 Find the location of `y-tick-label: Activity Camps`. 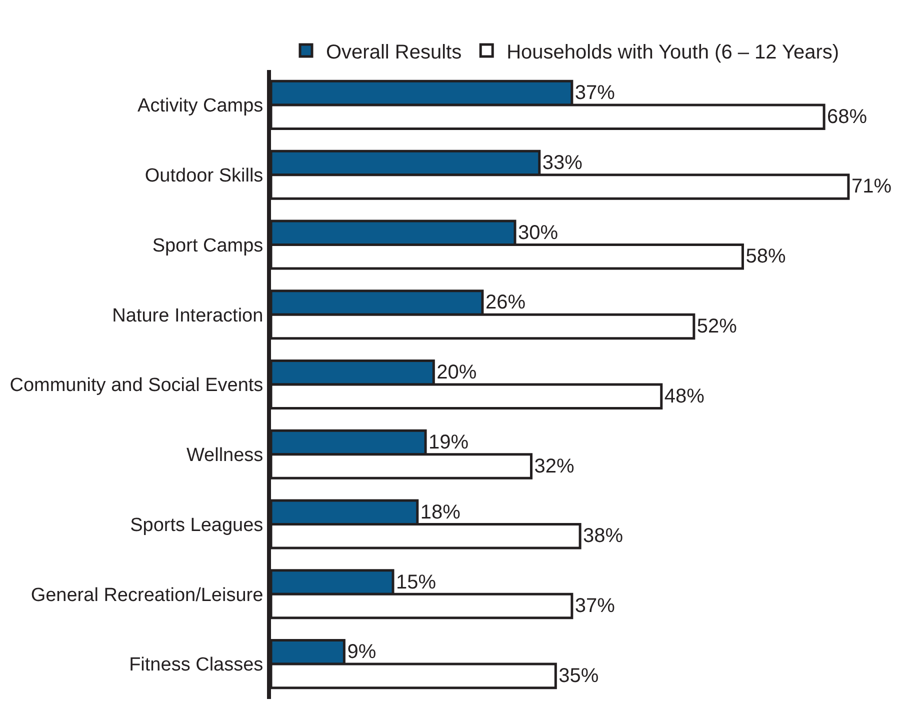

y-tick-label: Activity Camps is located at coordinates (201, 106).